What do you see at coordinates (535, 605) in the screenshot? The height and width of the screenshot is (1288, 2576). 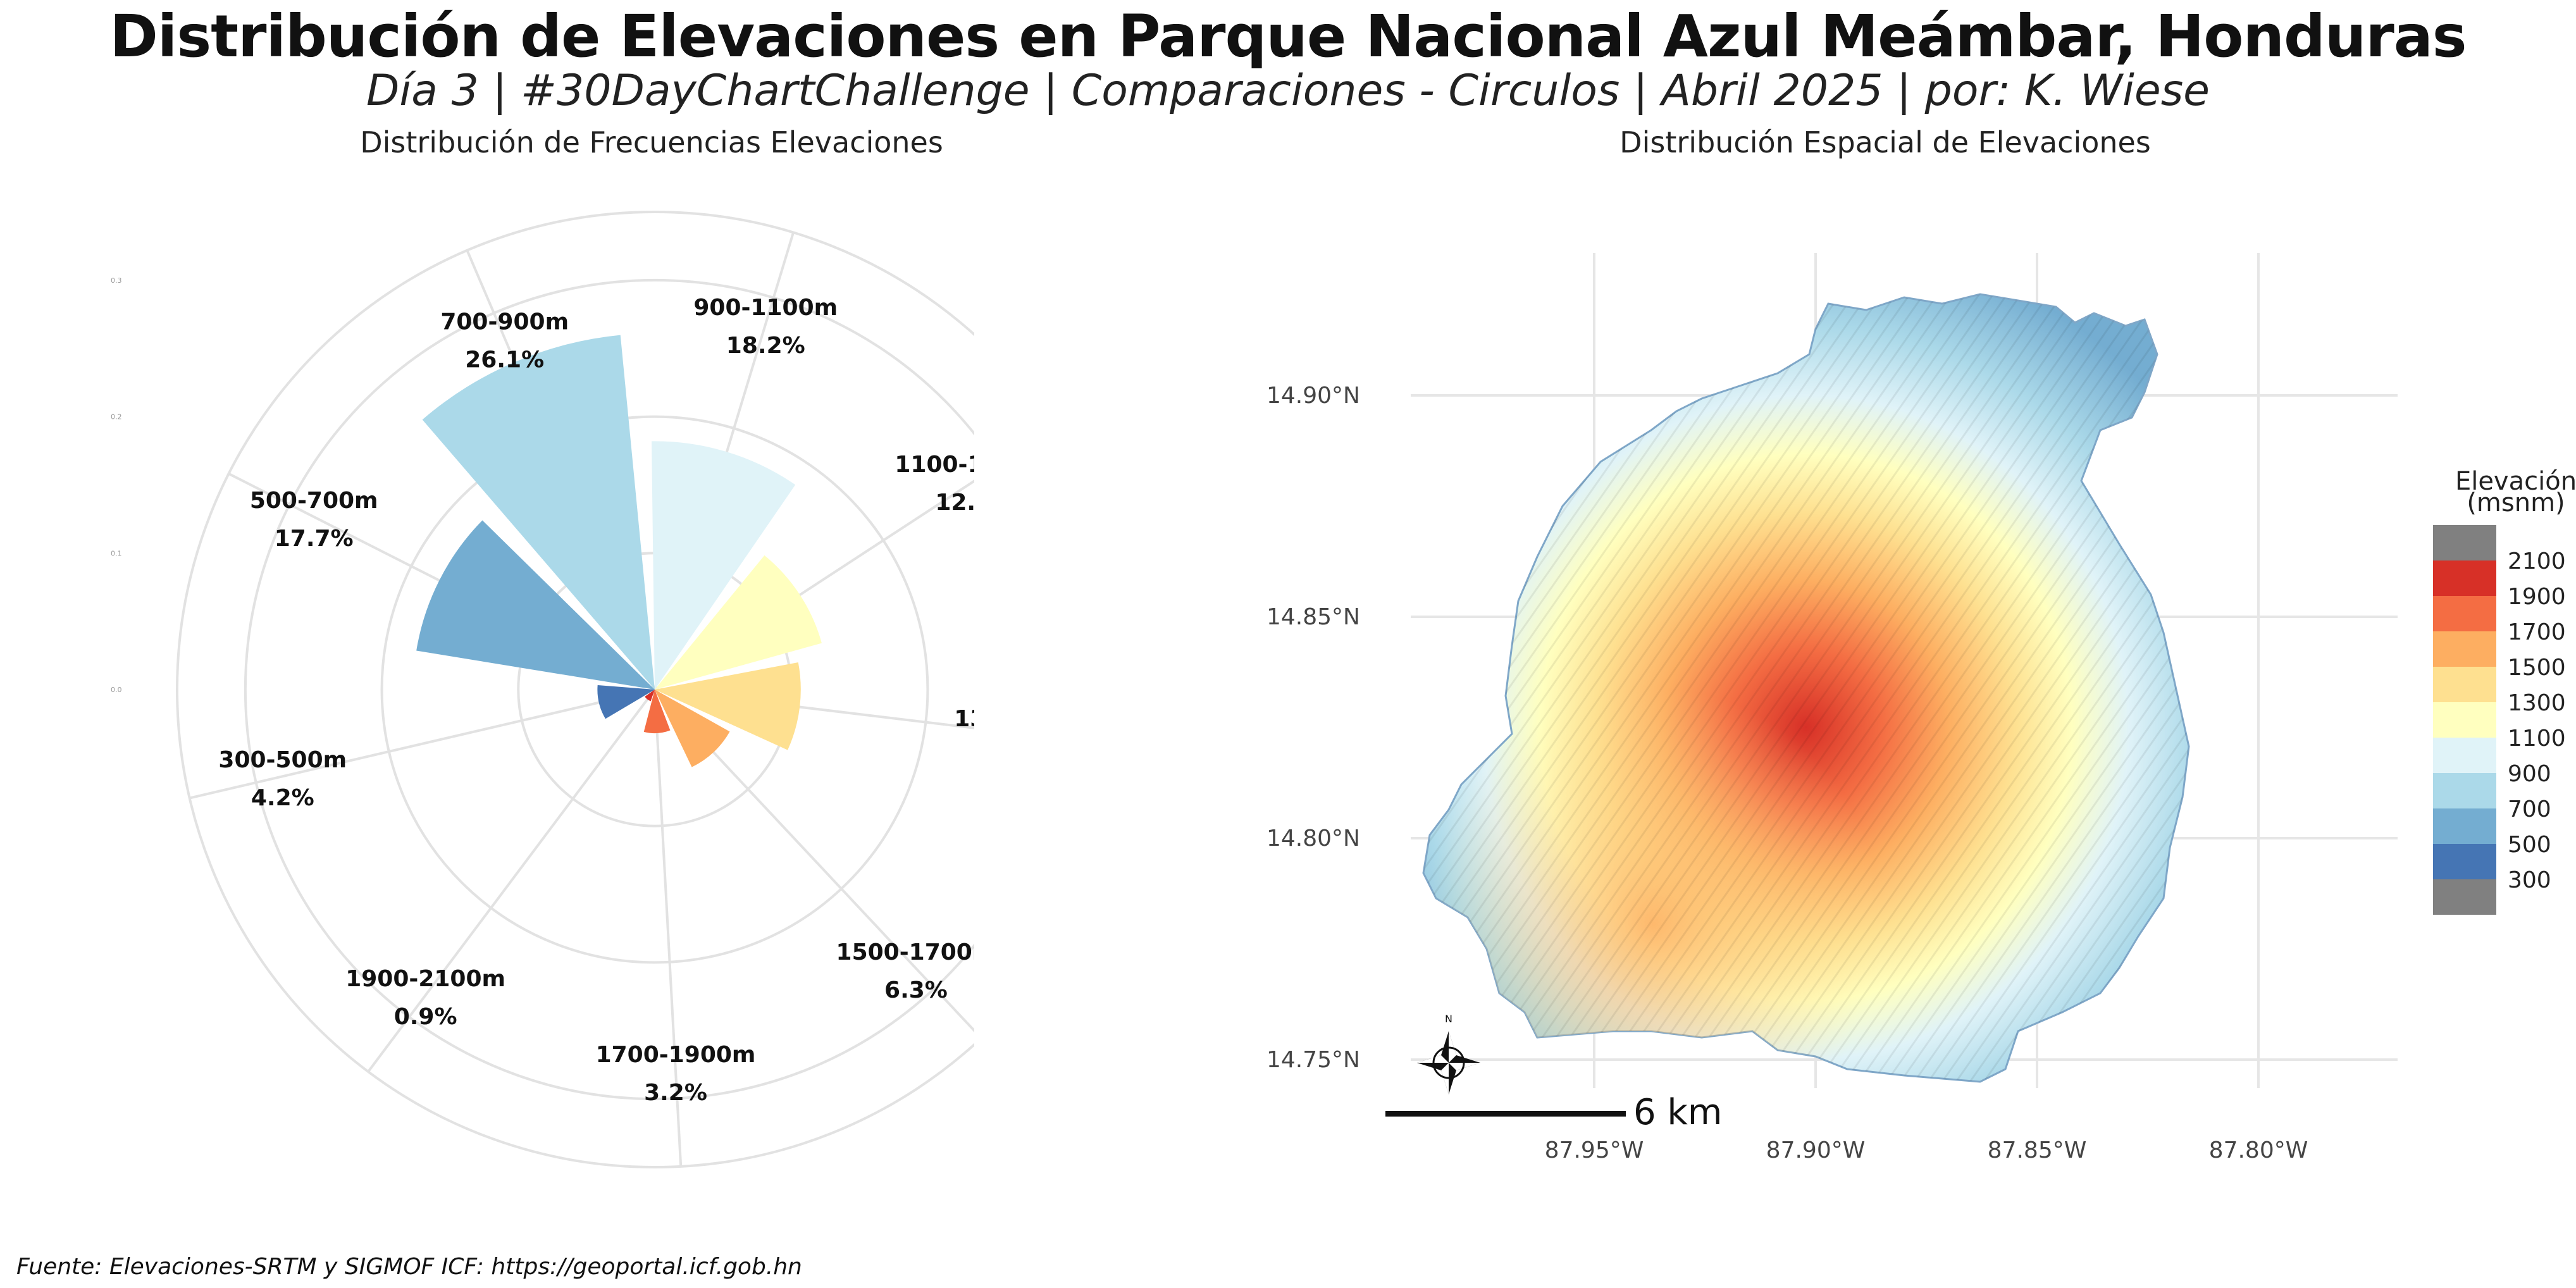 I see `polar-bar-500-700m` at bounding box center [535, 605].